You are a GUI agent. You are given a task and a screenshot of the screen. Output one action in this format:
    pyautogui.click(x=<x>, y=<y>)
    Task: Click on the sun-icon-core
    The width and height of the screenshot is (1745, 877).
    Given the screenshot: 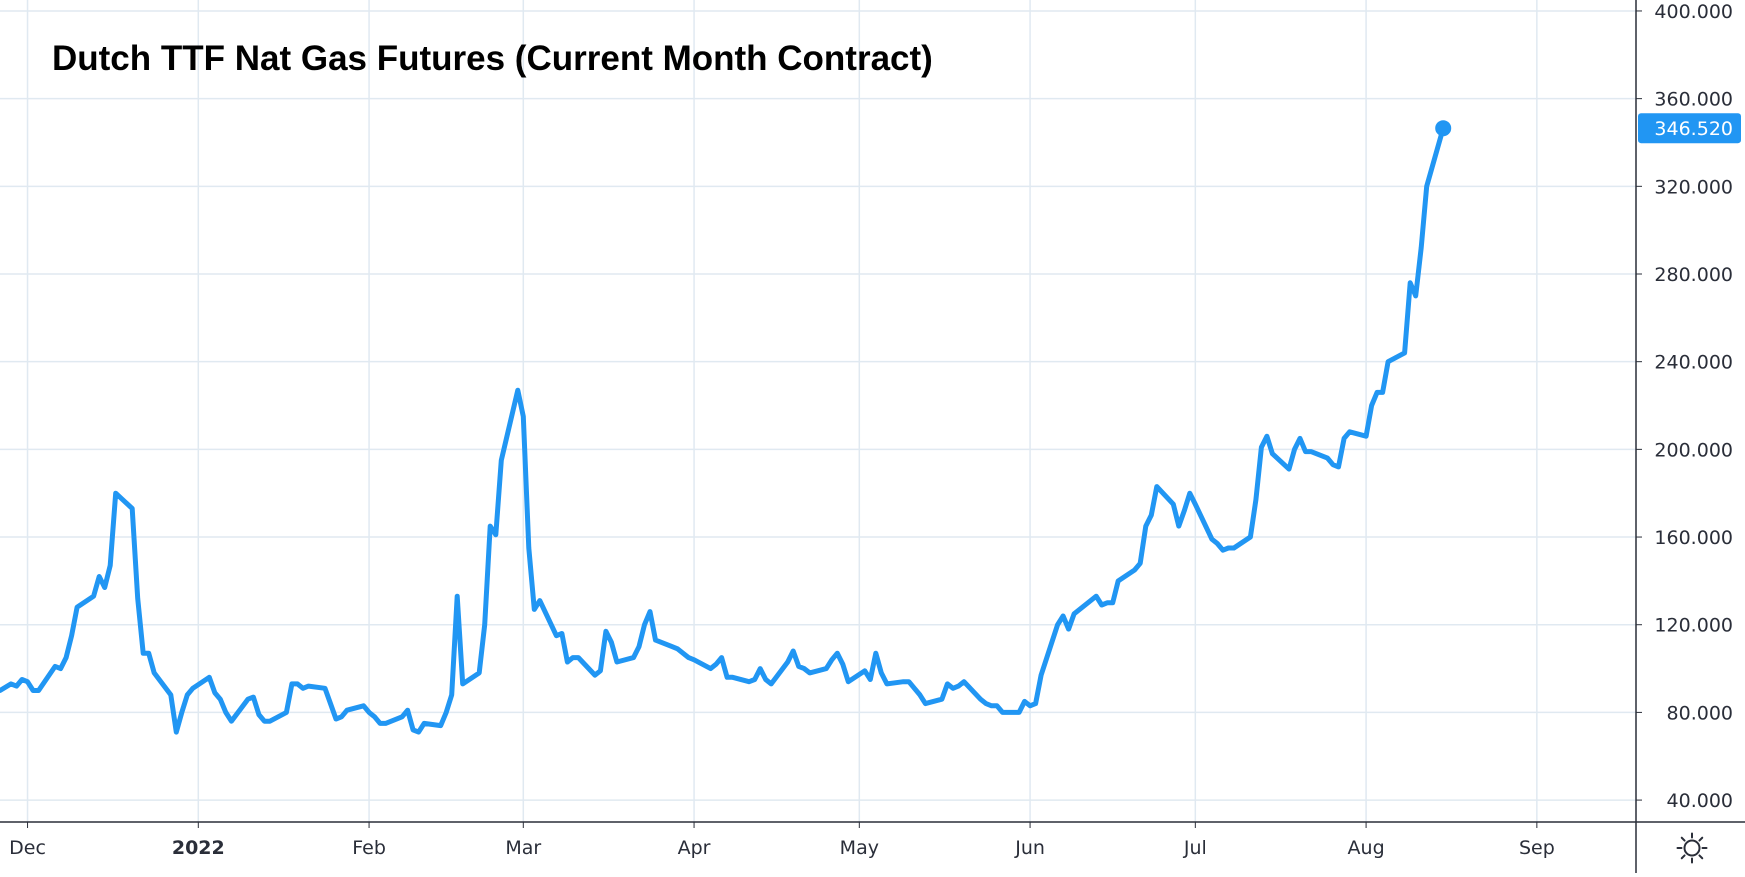 What is the action you would take?
    pyautogui.click(x=1692, y=848)
    